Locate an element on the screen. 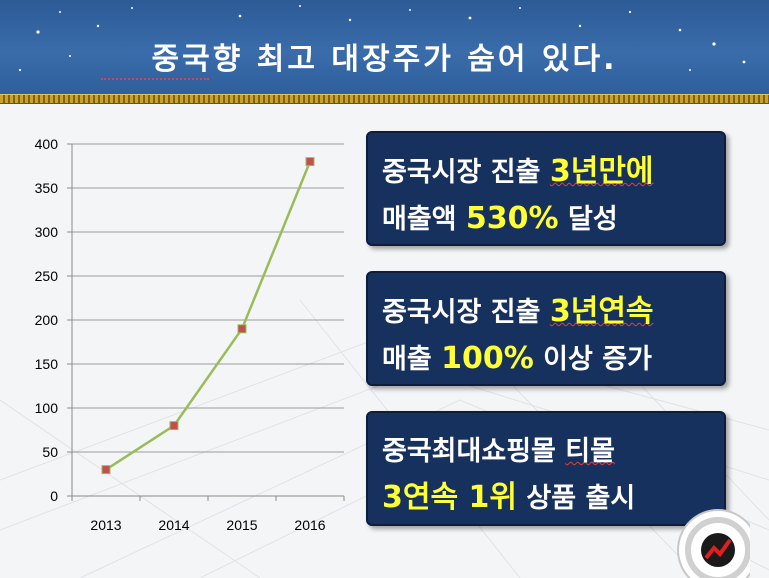 This screenshot has height=578, width=769. box2-line2-text: 매출 is located at coordinates (412, 359).